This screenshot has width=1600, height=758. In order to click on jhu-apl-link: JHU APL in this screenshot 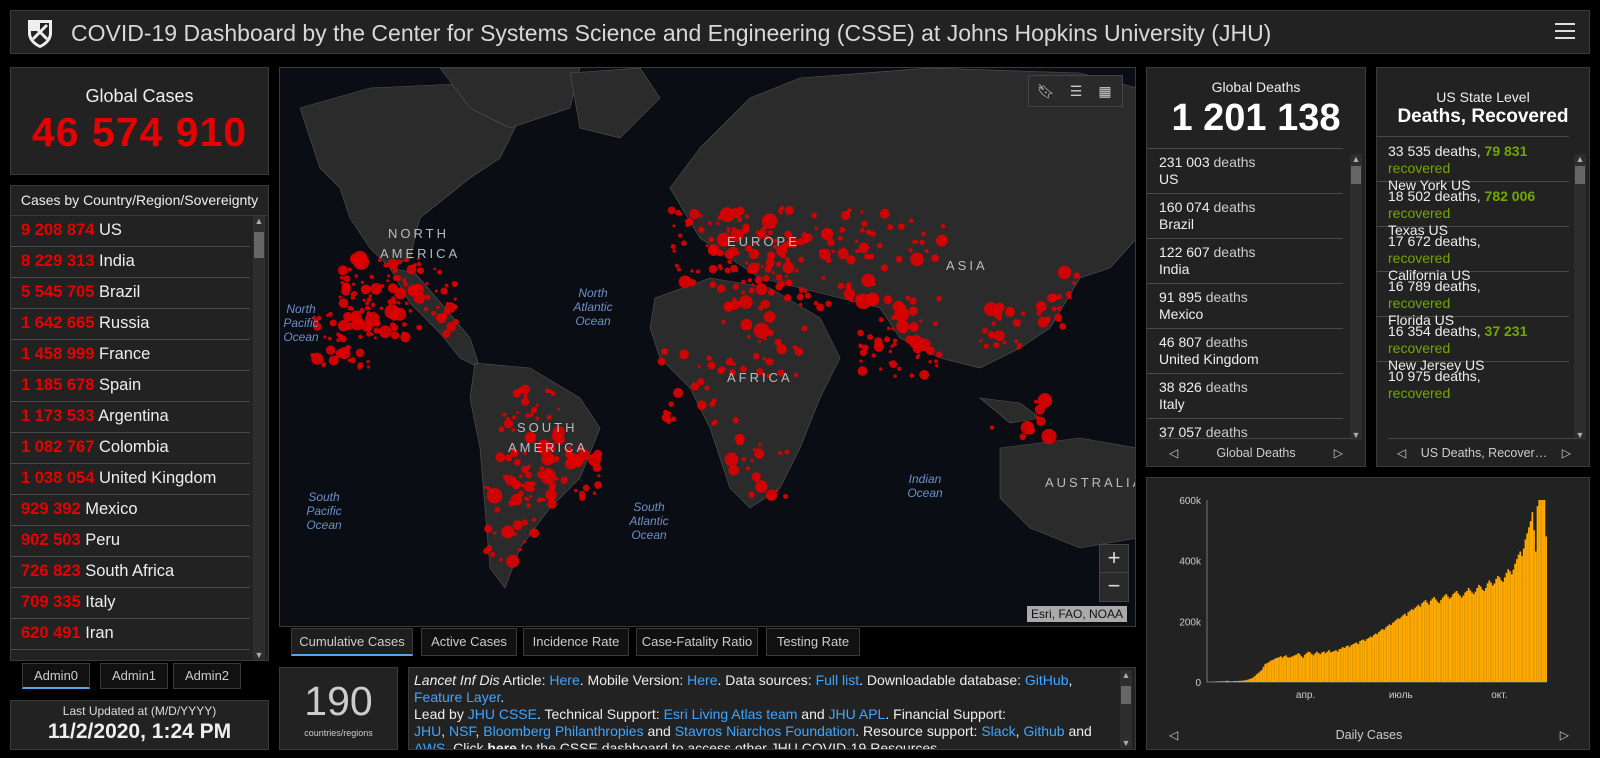, I will do `click(857, 714)`.